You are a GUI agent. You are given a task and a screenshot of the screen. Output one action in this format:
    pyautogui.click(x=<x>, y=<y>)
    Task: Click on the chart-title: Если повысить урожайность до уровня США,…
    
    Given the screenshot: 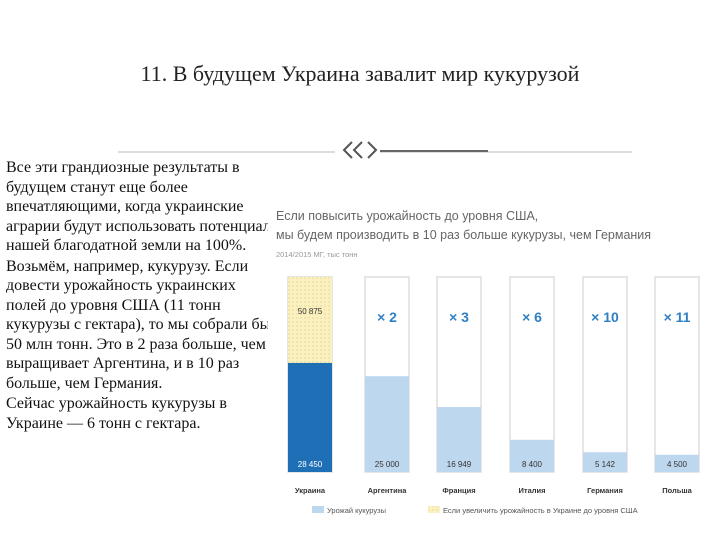 What is the action you would take?
    pyautogui.click(x=463, y=225)
    